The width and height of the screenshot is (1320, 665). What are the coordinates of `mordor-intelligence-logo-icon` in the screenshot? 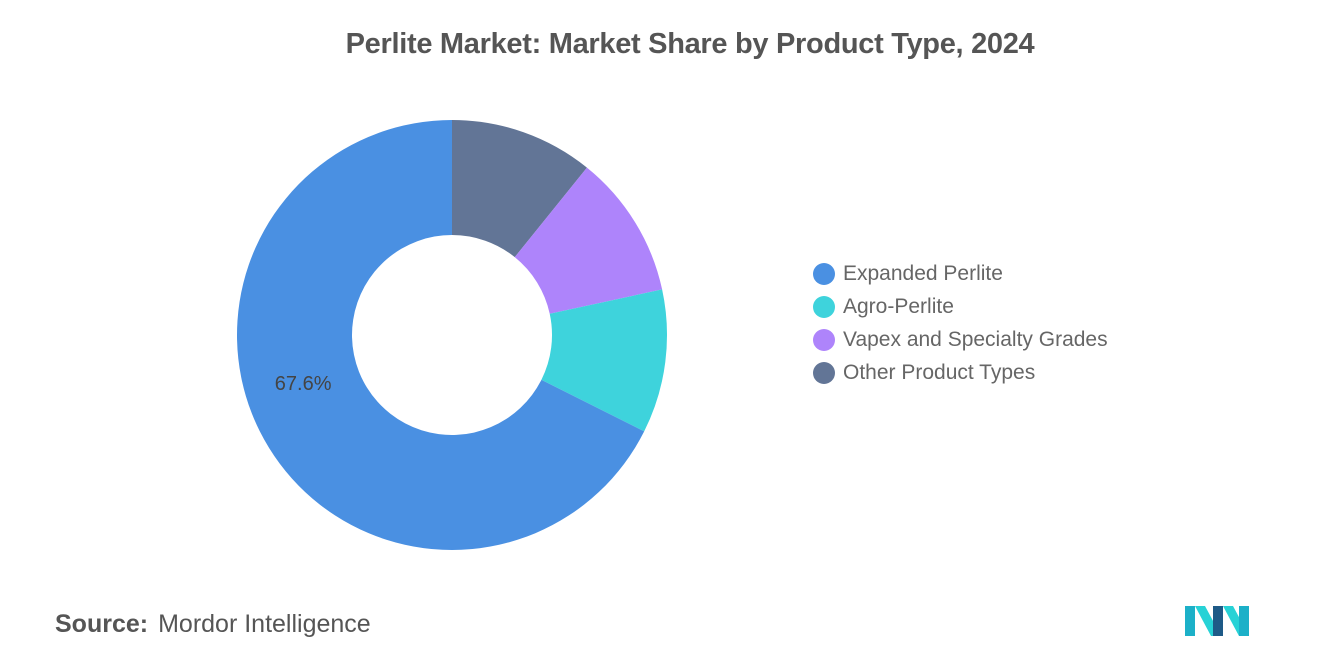 It's located at (1217, 621).